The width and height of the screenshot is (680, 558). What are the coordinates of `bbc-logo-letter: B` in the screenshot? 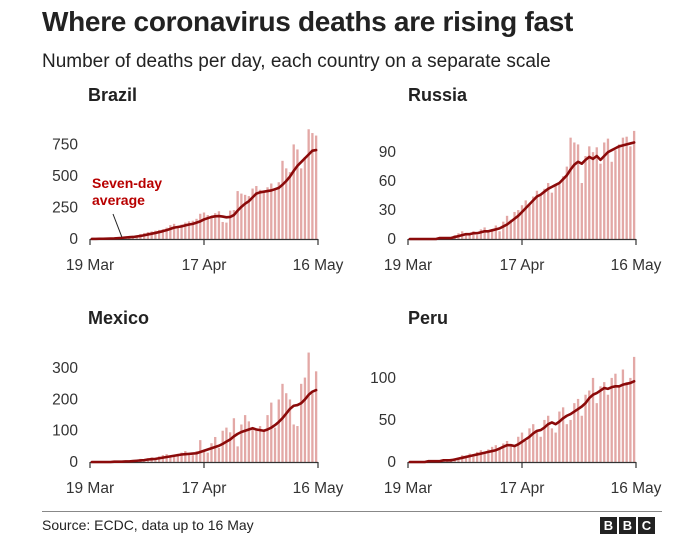 It's located at (627, 525).